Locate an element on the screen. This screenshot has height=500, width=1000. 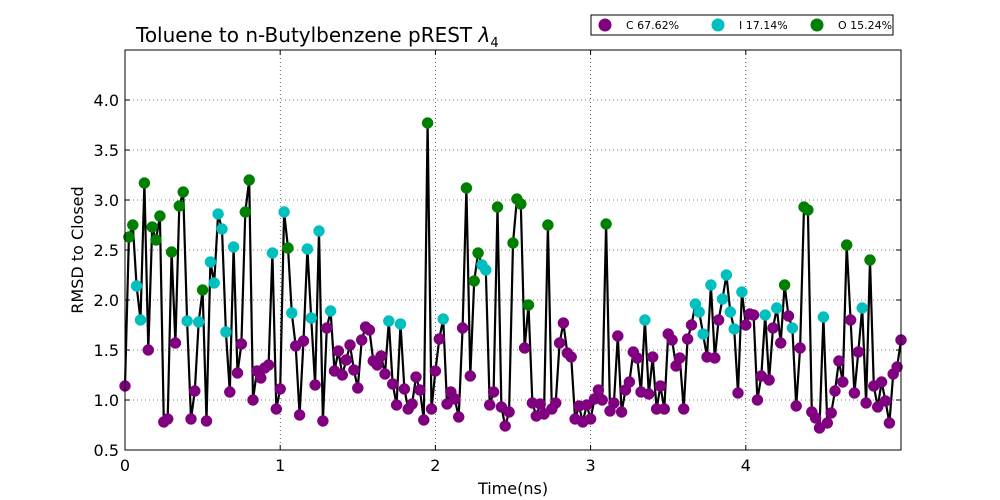
y-tick-label: 4.0 is located at coordinates (106, 100).